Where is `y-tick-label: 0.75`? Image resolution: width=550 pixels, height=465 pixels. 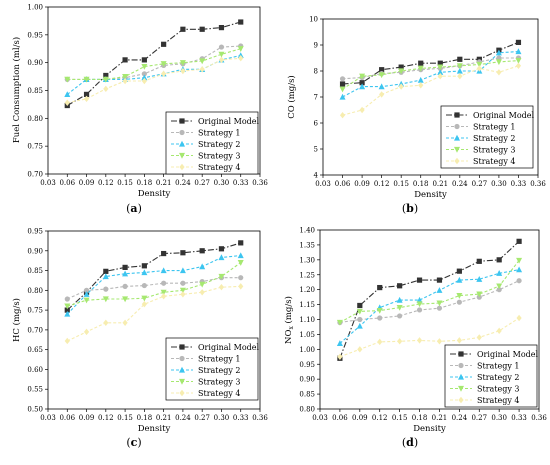
y-tick-label: 0.75 is located at coordinates (35, 311).